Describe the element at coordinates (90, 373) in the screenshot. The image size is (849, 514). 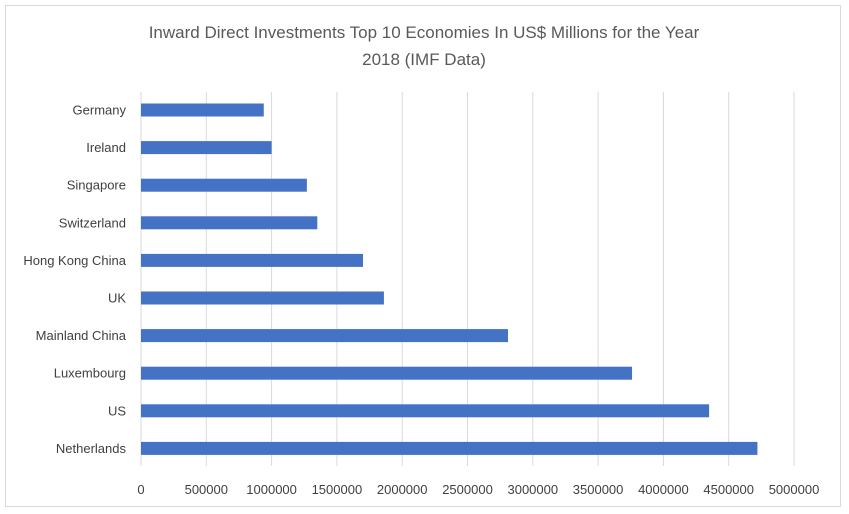
I see `category-label: Luxembourg` at that location.